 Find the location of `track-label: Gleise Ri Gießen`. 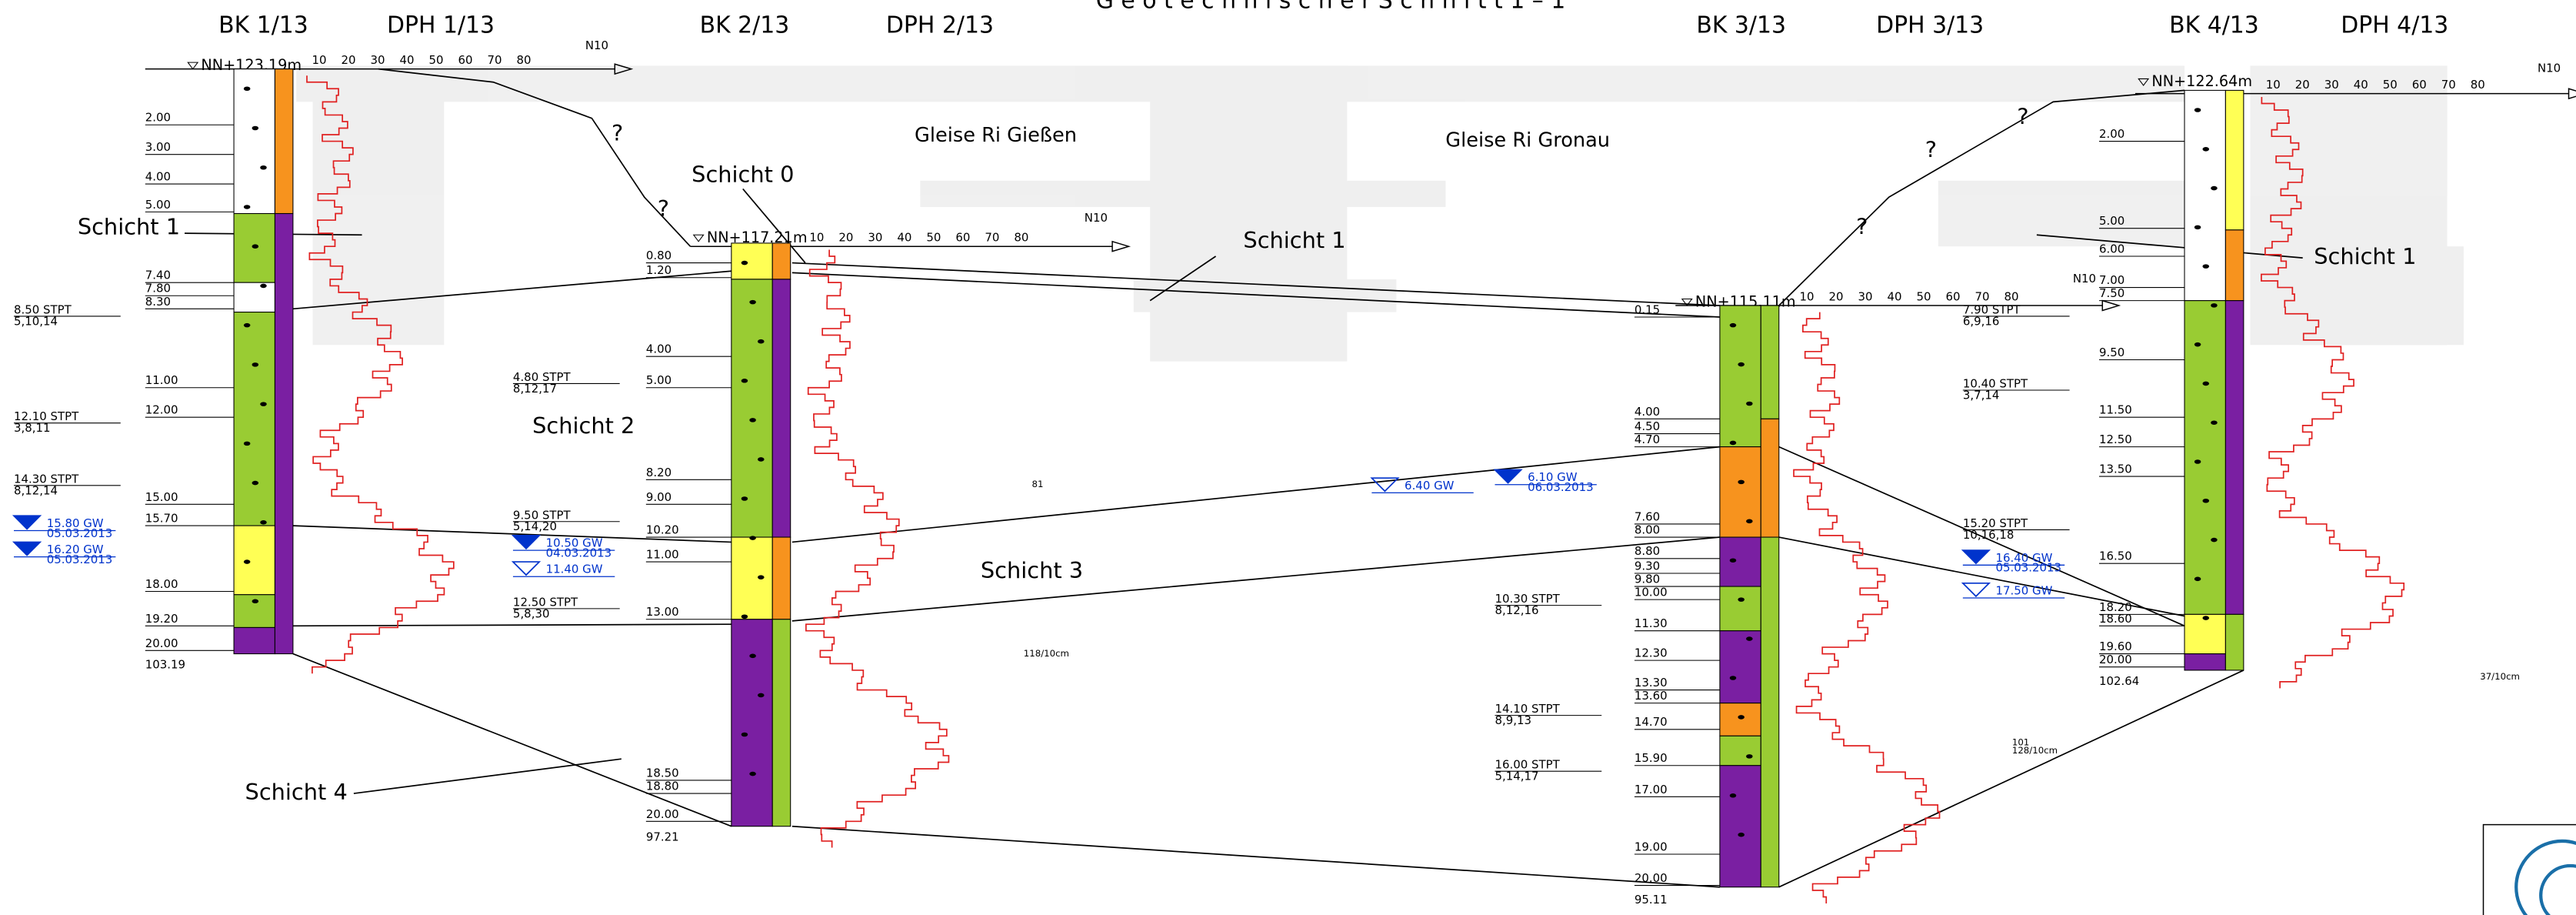

track-label: Gleise Ri Gießen is located at coordinates (996, 135).